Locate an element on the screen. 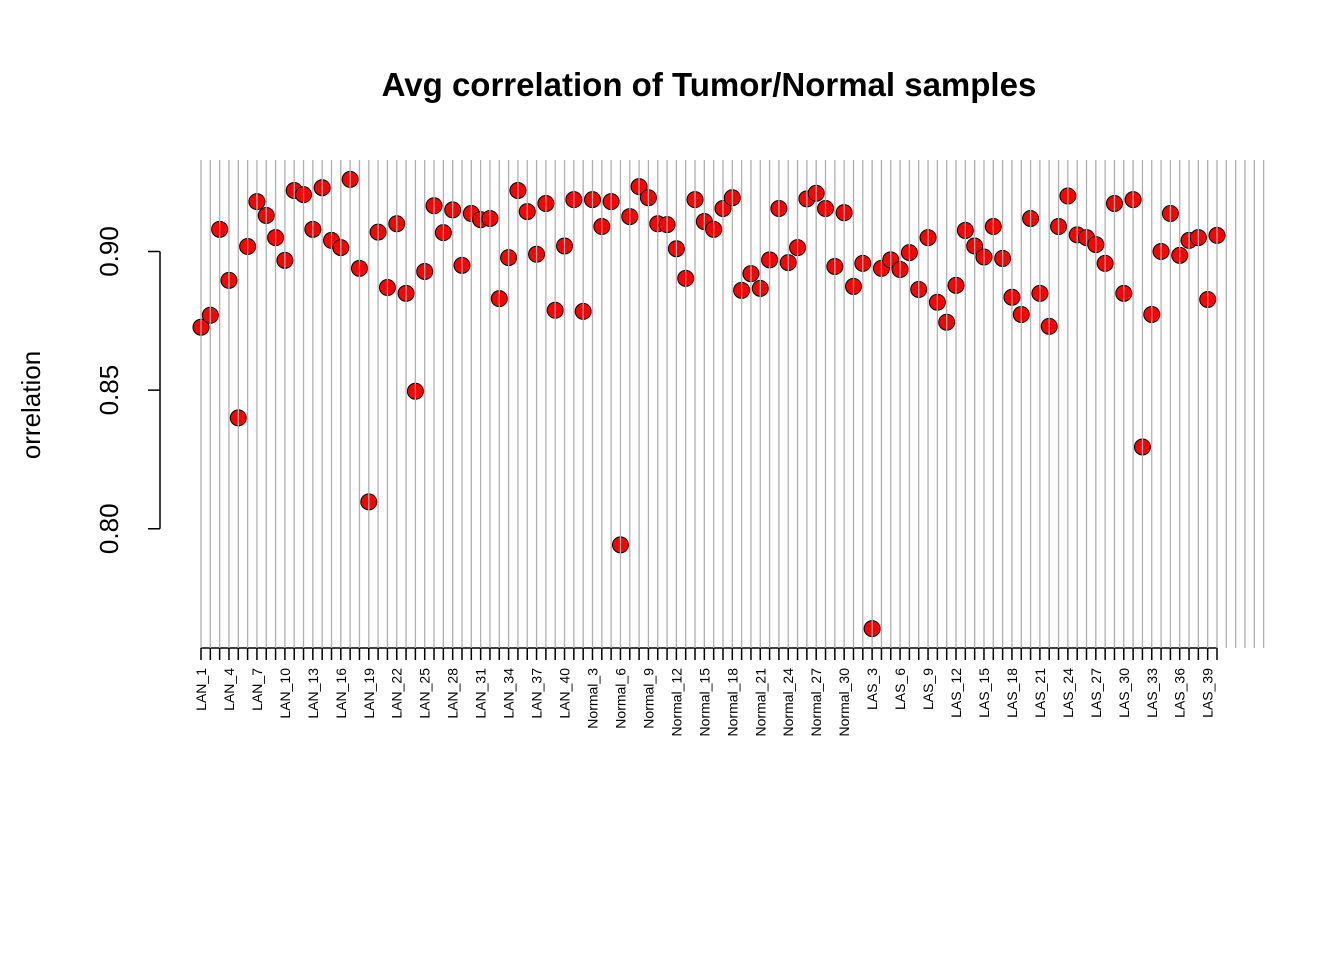 The width and height of the screenshot is (1344, 960). x-tick-label: Normal_24 is located at coordinates (788, 702).